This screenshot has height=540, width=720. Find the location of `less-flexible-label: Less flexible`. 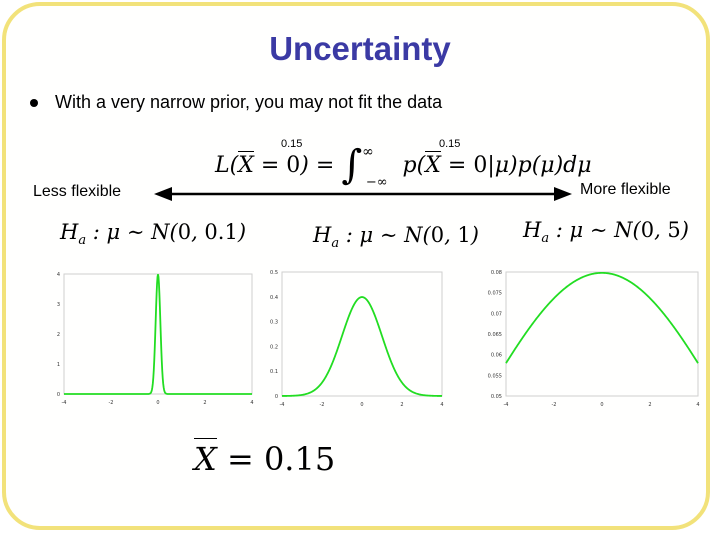

less-flexible-label: Less flexible is located at coordinates (77, 191).